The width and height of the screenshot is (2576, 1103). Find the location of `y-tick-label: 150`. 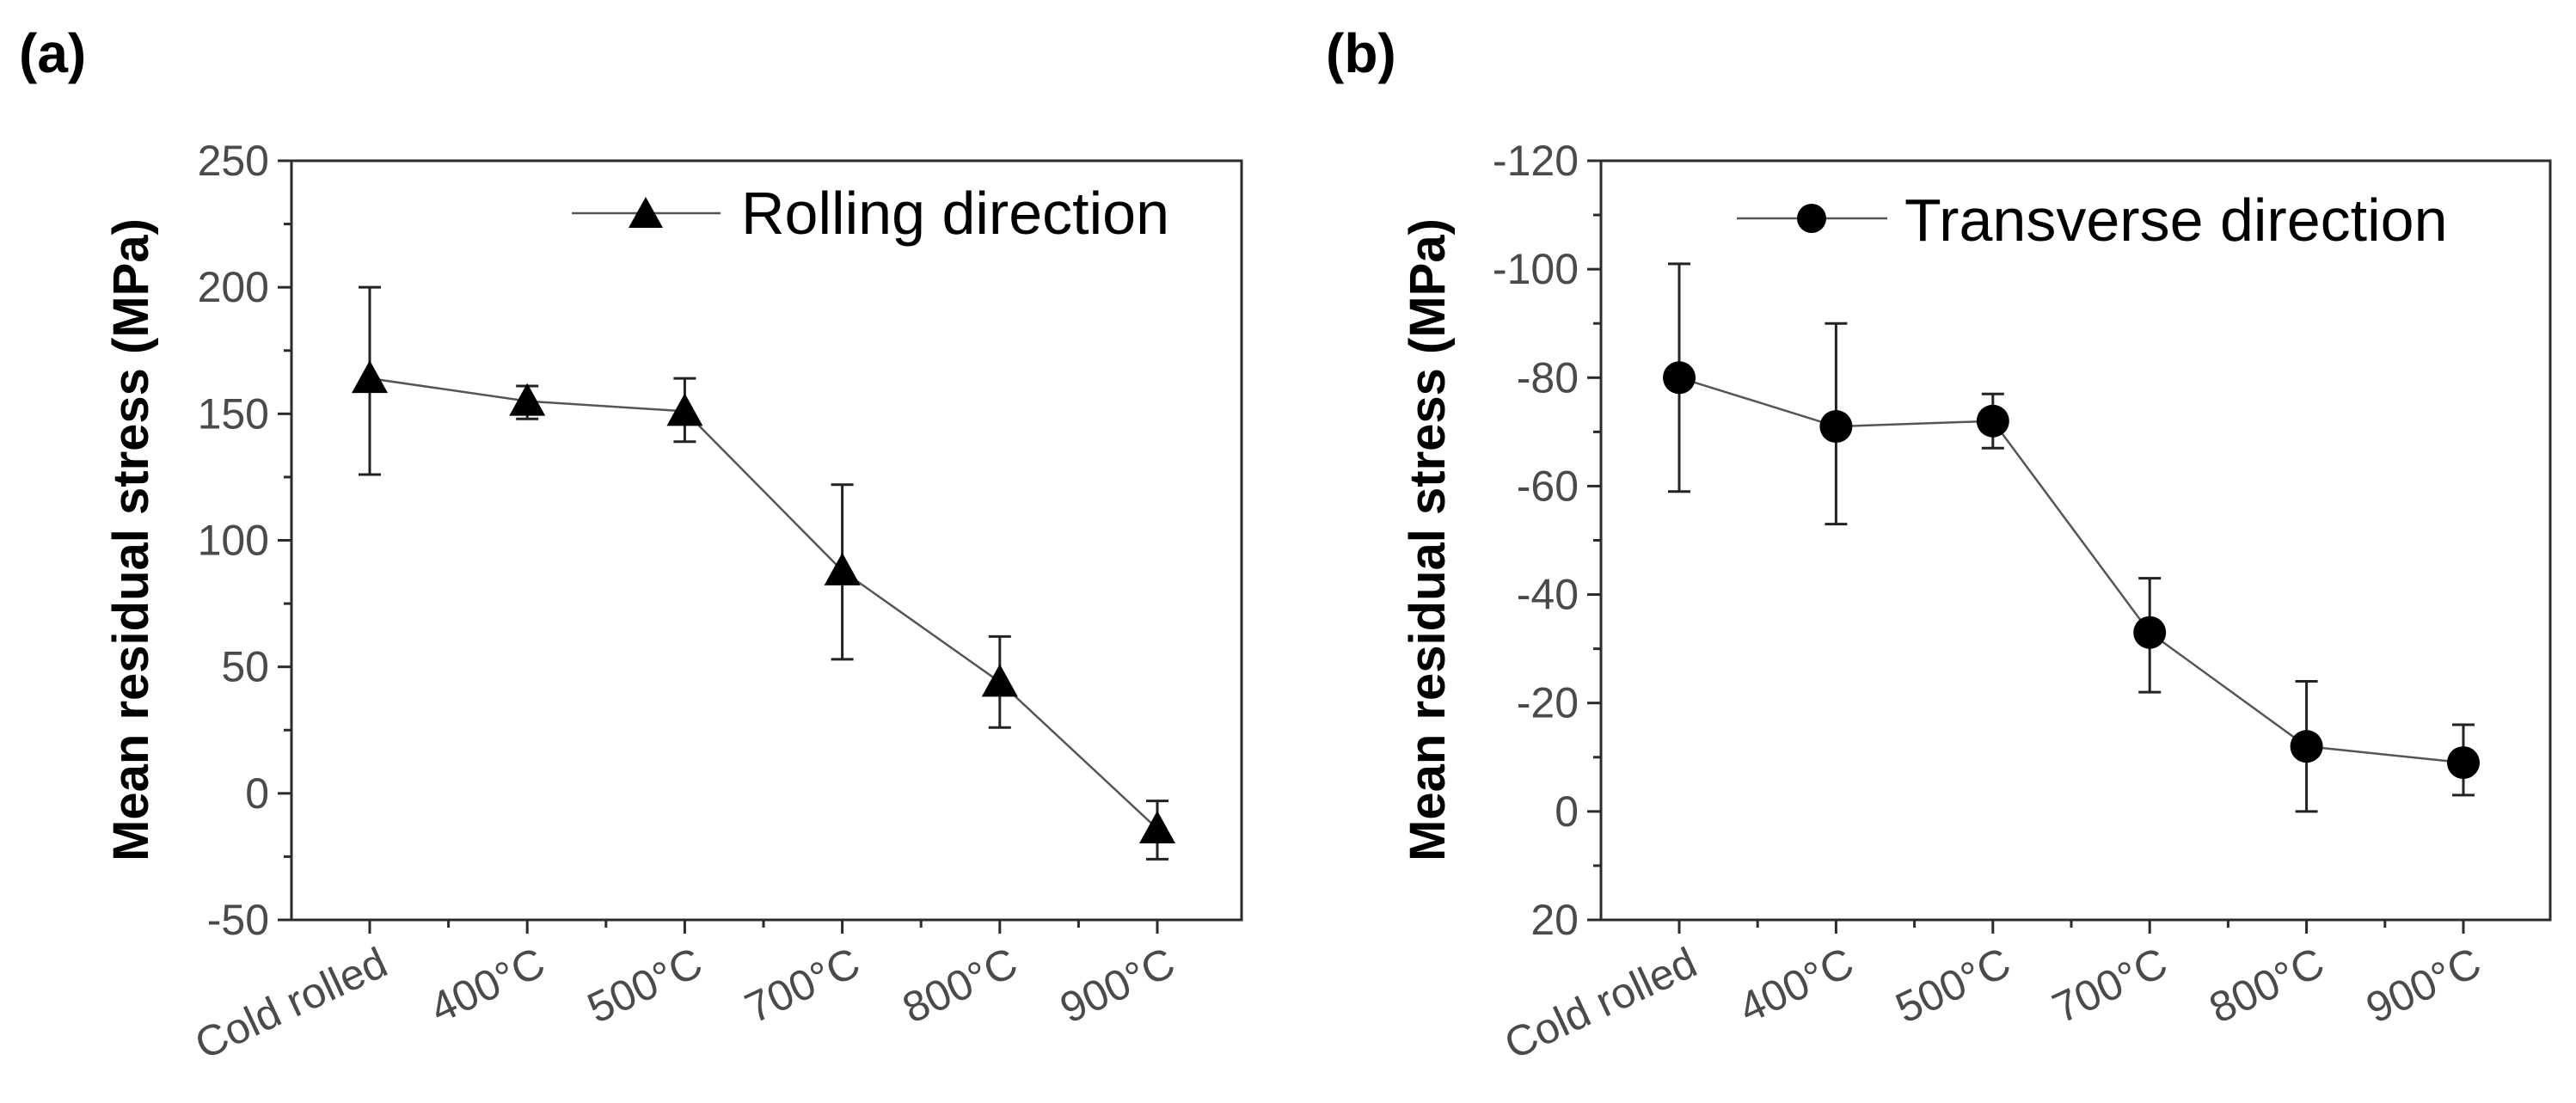

y-tick-label: 150 is located at coordinates (233, 413).